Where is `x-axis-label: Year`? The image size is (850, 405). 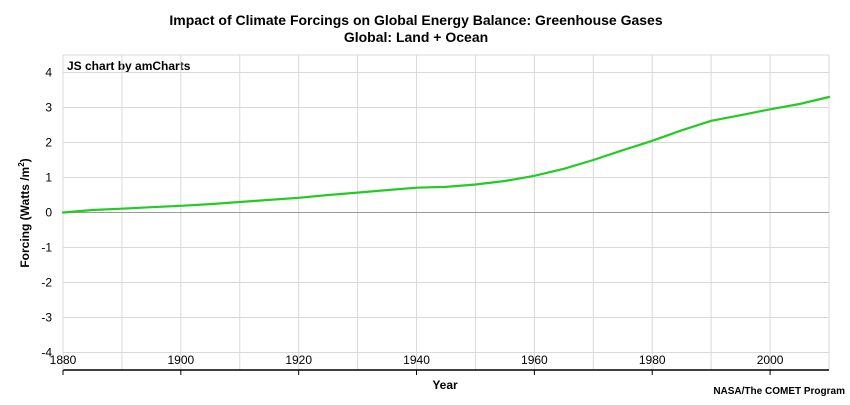
x-axis-label: Year is located at coordinates (445, 385).